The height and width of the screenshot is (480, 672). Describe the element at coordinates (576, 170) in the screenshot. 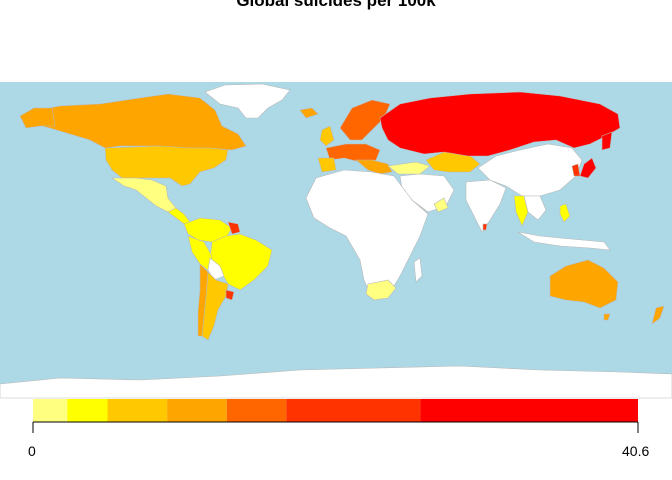

I see `country-korea` at that location.